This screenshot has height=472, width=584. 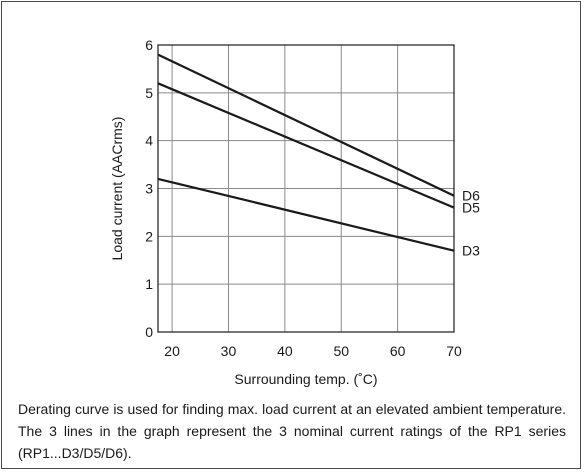 What do you see at coordinates (471, 196) in the screenshot?
I see `series-label-d6: D6` at bounding box center [471, 196].